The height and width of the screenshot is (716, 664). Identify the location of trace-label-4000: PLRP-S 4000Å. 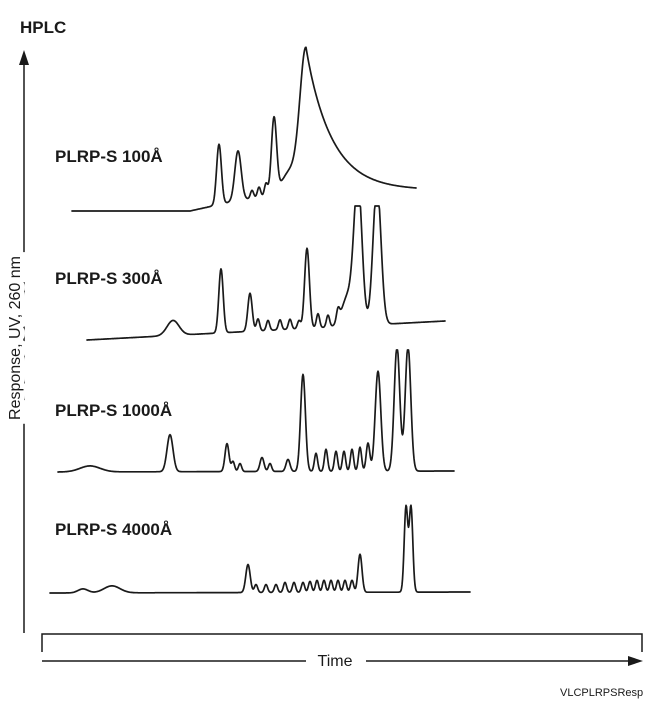
(113, 529).